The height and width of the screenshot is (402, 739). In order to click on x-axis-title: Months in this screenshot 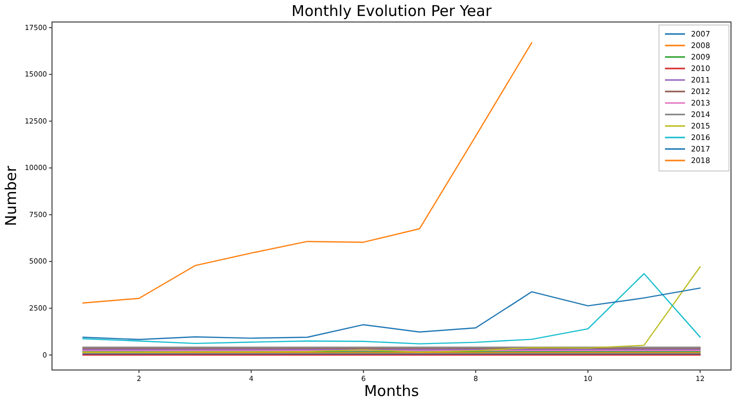, I will do `click(392, 391)`.